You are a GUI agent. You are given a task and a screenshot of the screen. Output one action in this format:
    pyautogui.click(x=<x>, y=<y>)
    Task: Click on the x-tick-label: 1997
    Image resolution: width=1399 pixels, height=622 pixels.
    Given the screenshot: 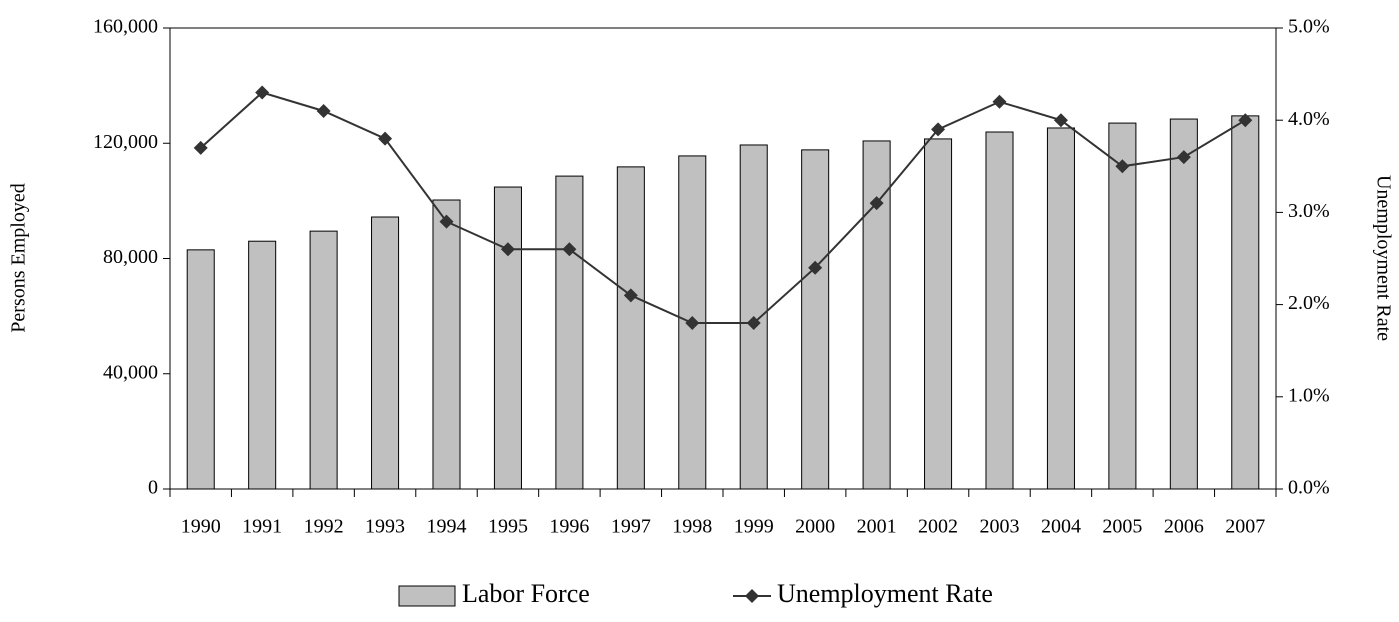 What is the action you would take?
    pyautogui.click(x=631, y=527)
    